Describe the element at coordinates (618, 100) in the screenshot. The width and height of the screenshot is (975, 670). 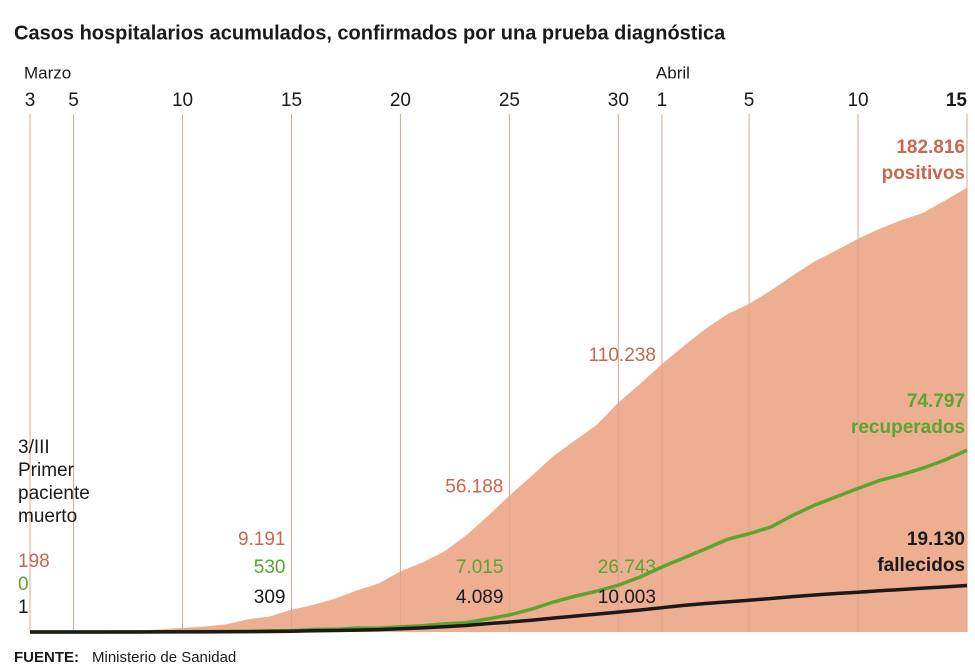
I see `x-tick-label: 30` at that location.